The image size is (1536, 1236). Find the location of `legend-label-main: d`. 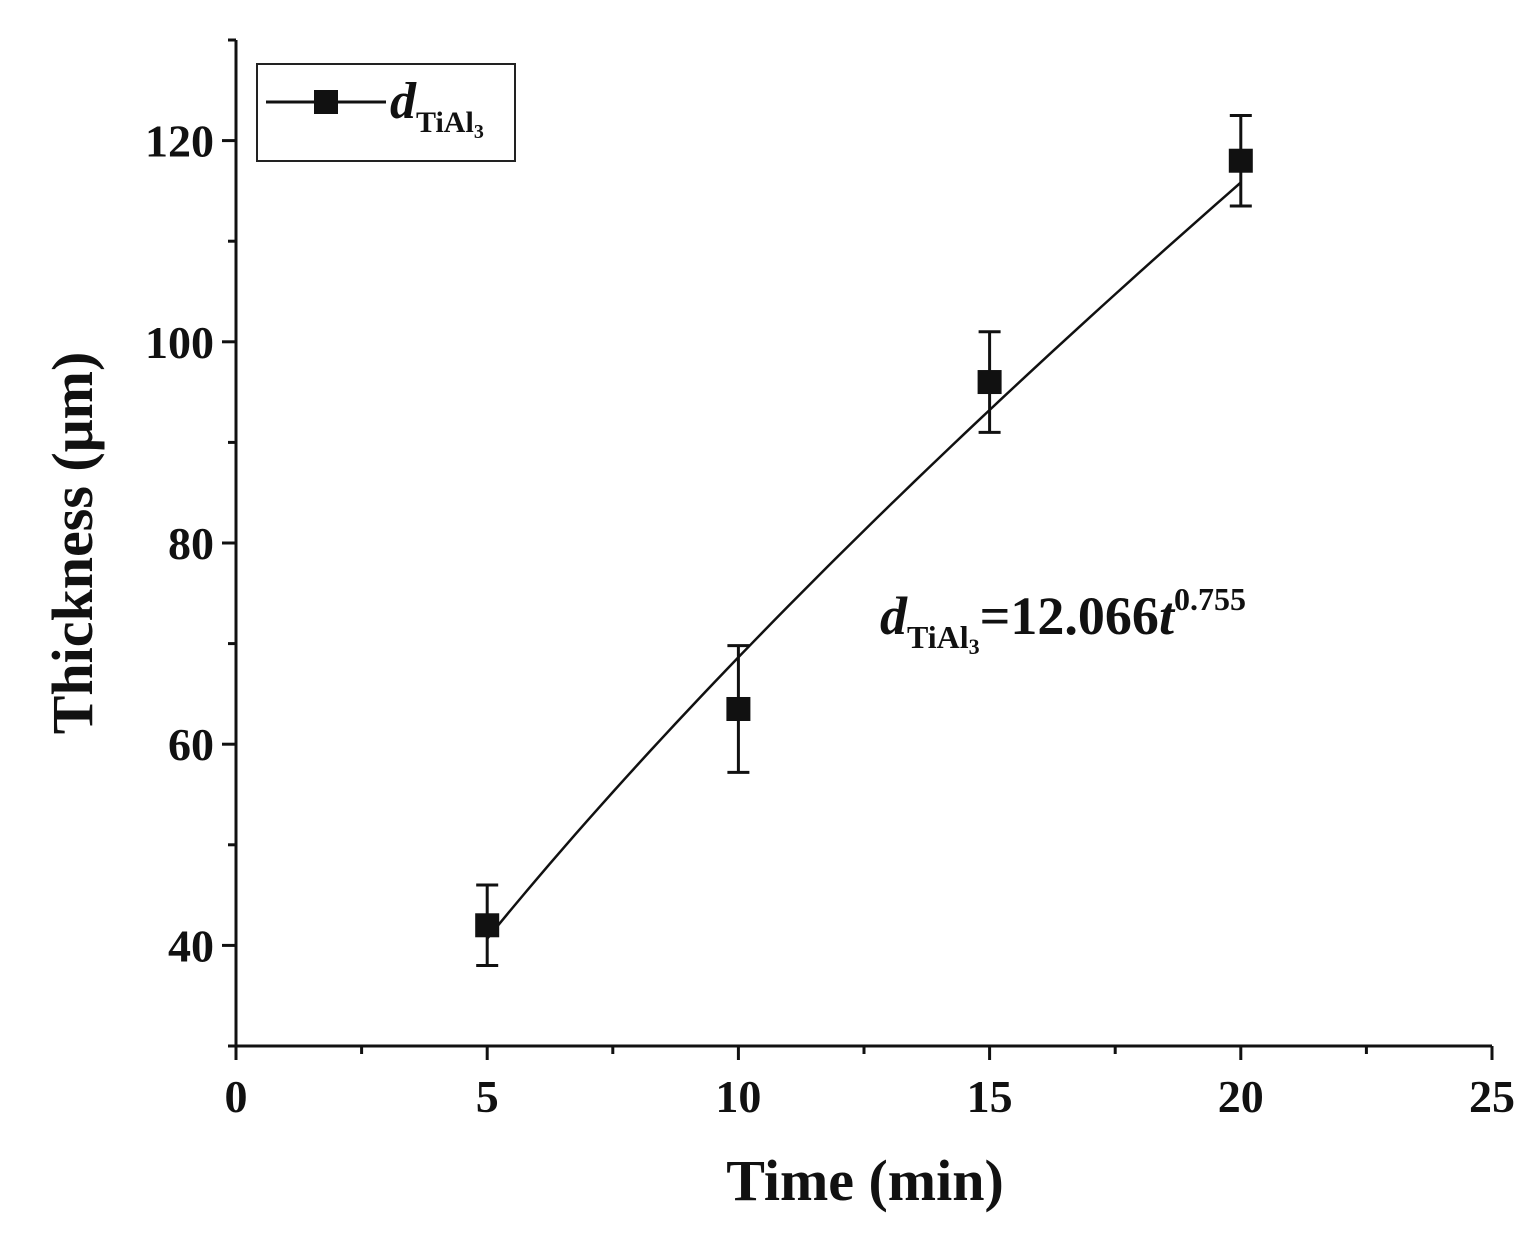

legend-label-main: d is located at coordinates (403, 101).